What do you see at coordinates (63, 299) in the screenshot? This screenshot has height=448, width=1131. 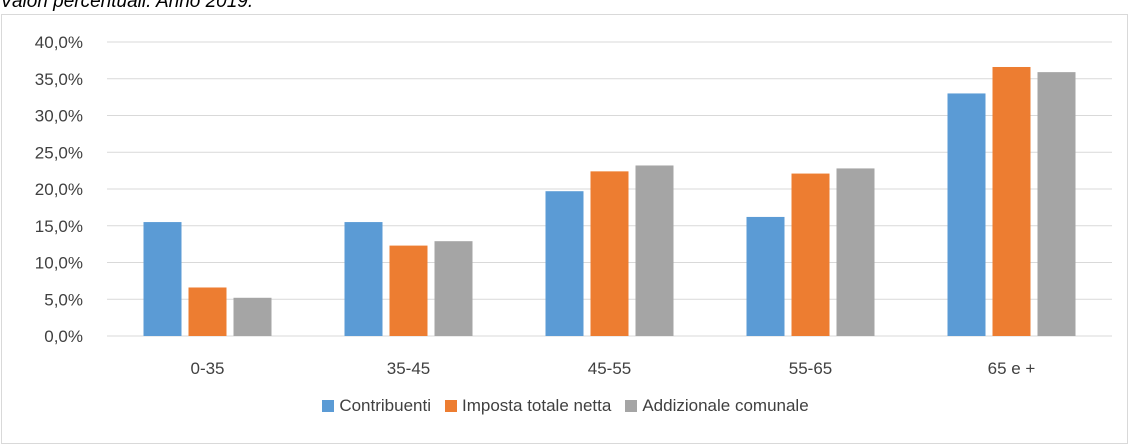 I see `y-tick-label: 5,0%` at bounding box center [63, 299].